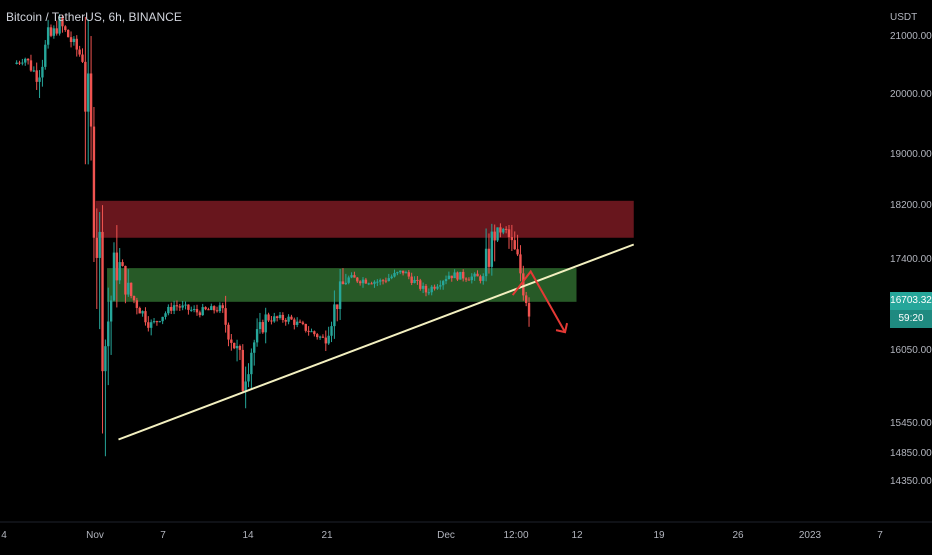  I want to click on time-tick-label: 7, so click(163, 535).